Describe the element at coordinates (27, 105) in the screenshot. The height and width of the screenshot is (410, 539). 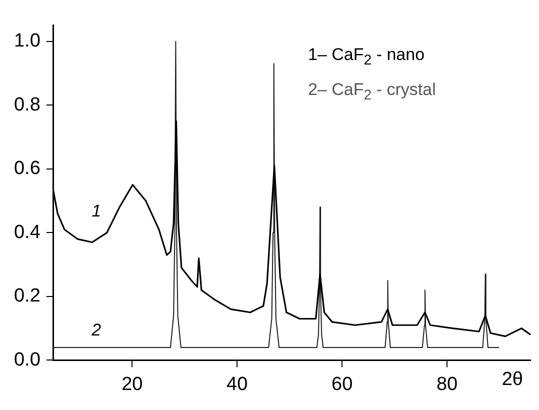
I see `y-tick-label: 0.8` at that location.